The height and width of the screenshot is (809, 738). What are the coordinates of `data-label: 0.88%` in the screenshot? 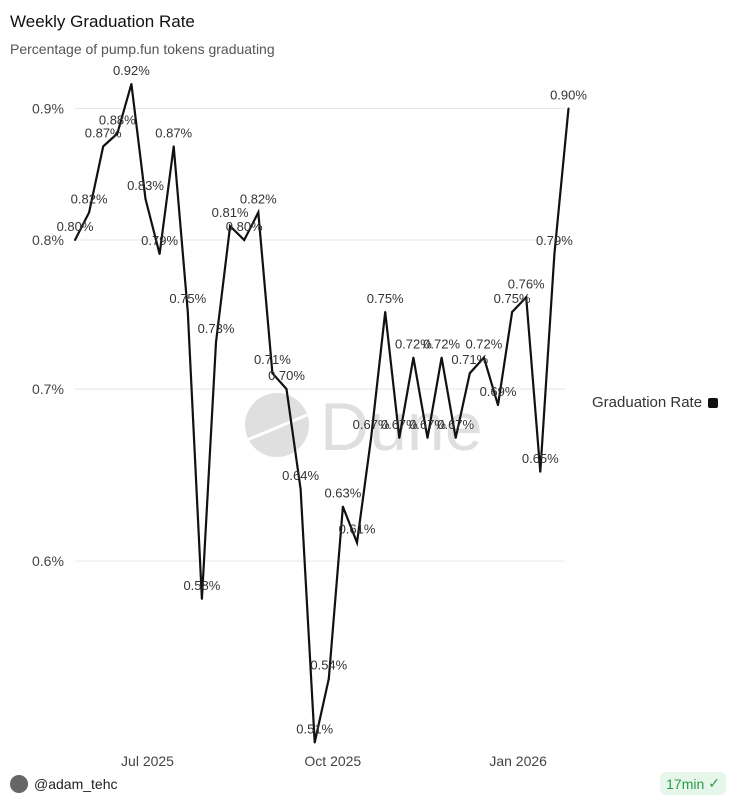 It's located at (117, 120).